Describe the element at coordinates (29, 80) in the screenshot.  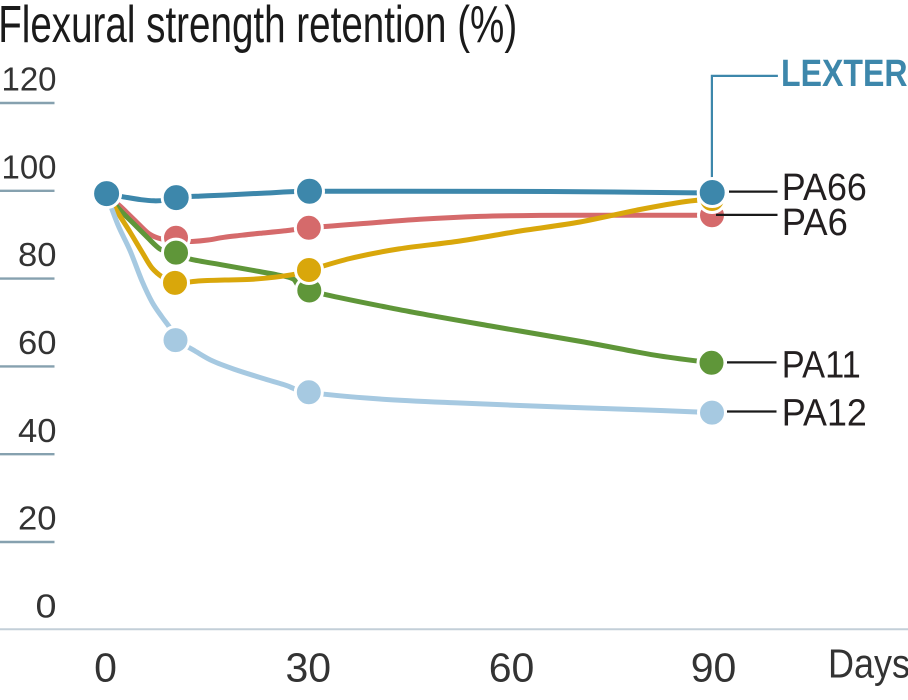
I see `svg-text: 120` at that location.